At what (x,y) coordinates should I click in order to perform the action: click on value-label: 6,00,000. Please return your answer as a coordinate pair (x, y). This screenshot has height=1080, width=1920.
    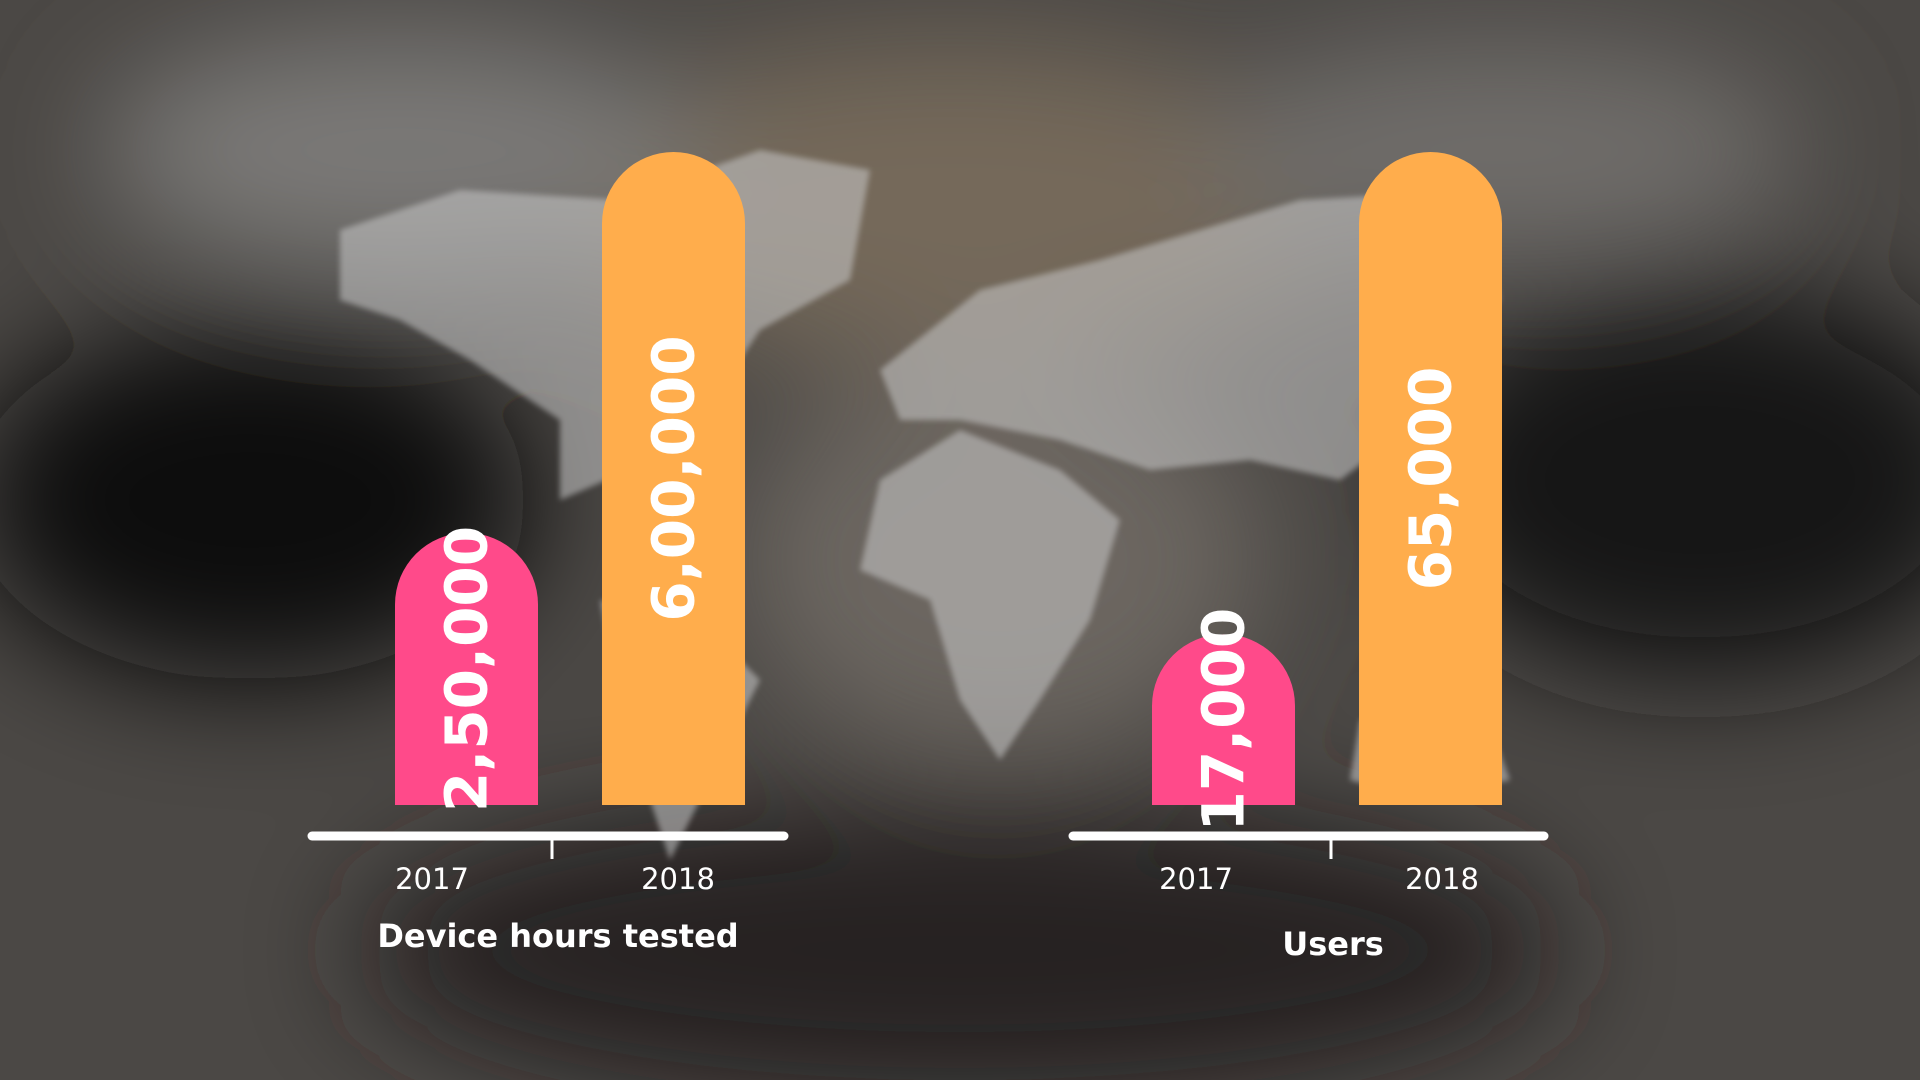
    Looking at the image, I should click on (674, 478).